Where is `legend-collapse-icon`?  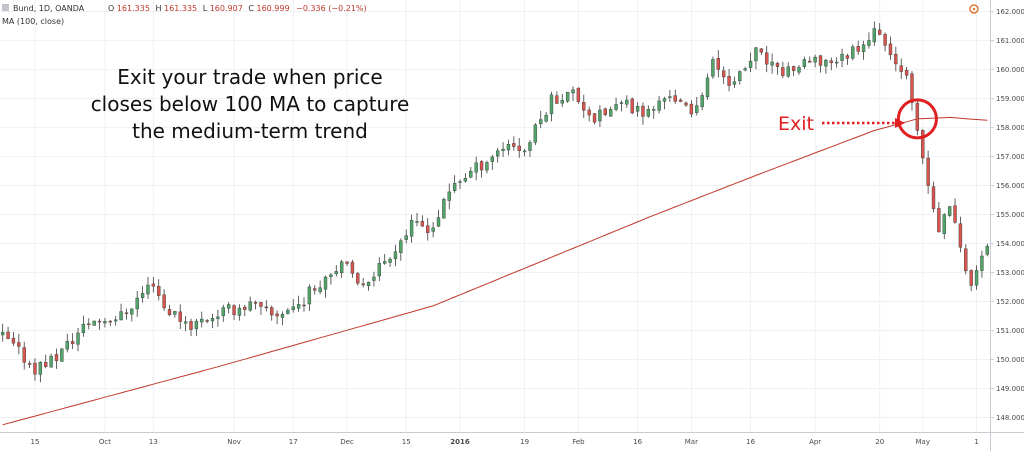
legend-collapse-icon is located at coordinates (5, 7).